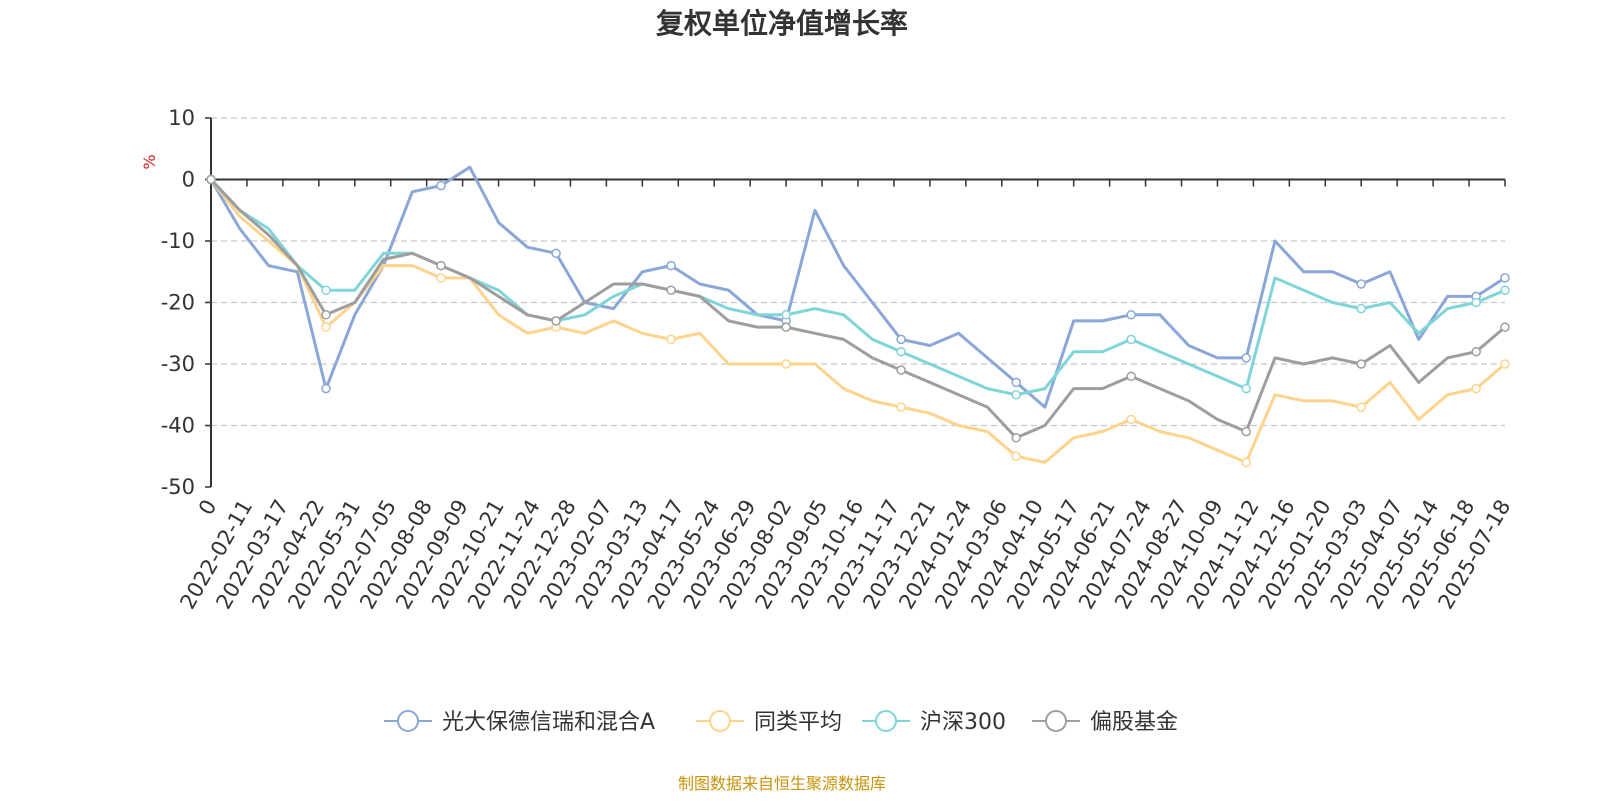 This screenshot has width=1600, height=804. What do you see at coordinates (149, 161) in the screenshot?
I see `y-axis-label: %` at bounding box center [149, 161].